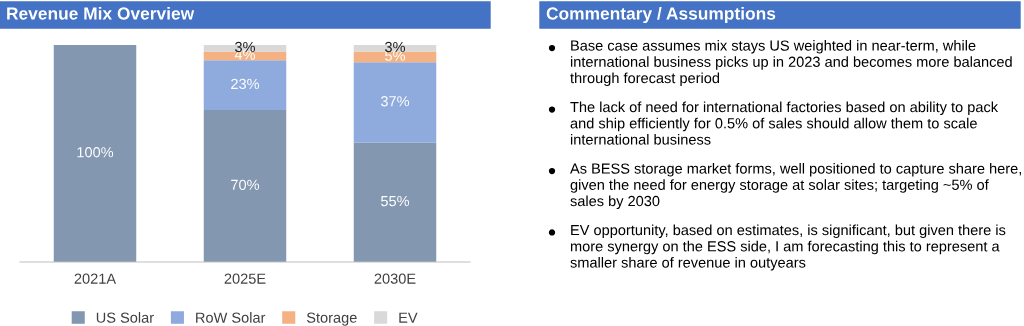  Describe the element at coordinates (795, 186) in the screenshot. I see `text: As BESS storage market forms, well positioned to capture share here, given the need for energy storage at solar sites; targeting ~5% of sales by 2030` at that location.